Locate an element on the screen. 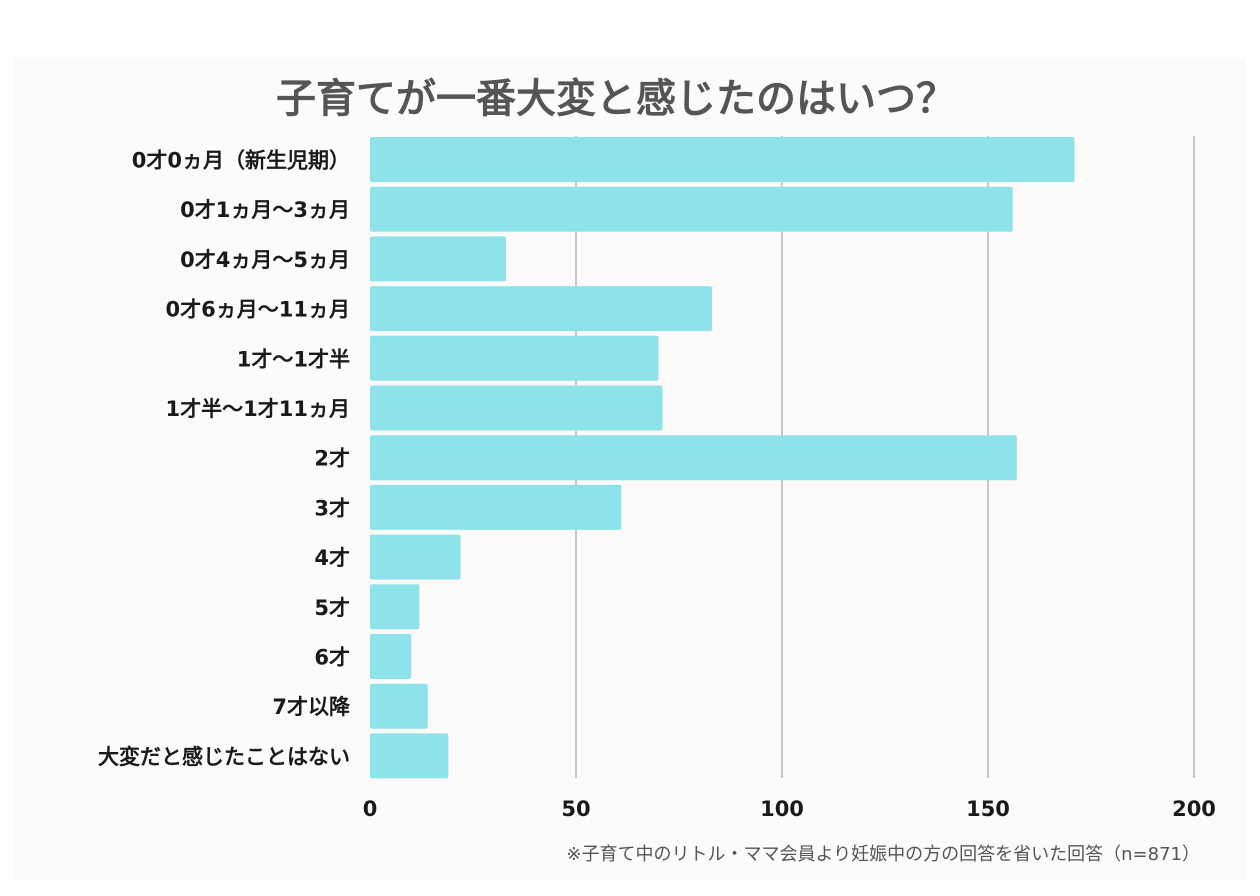  x-tick-label: 50 is located at coordinates (575, 809).